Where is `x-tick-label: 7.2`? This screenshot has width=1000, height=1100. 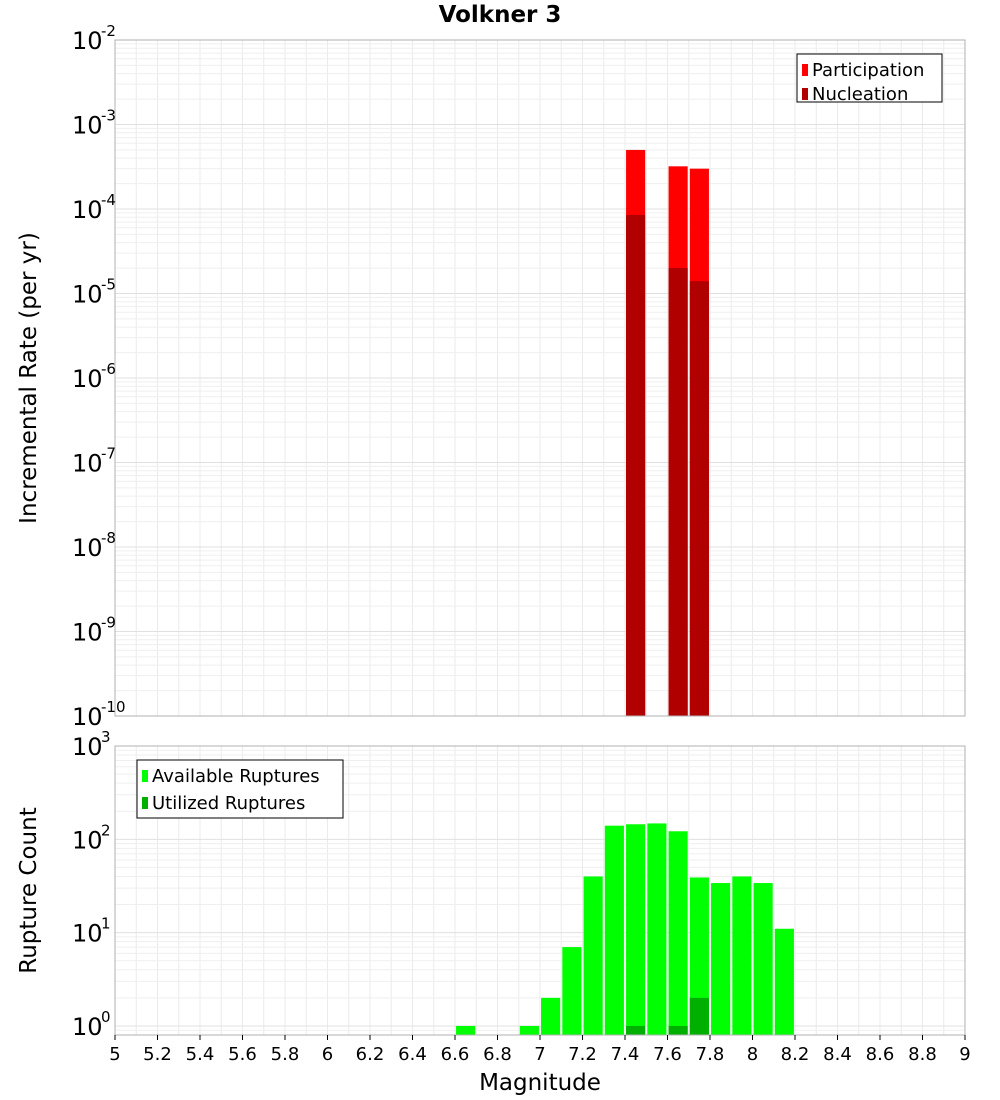 x-tick-label: 7.2 is located at coordinates (582, 1054).